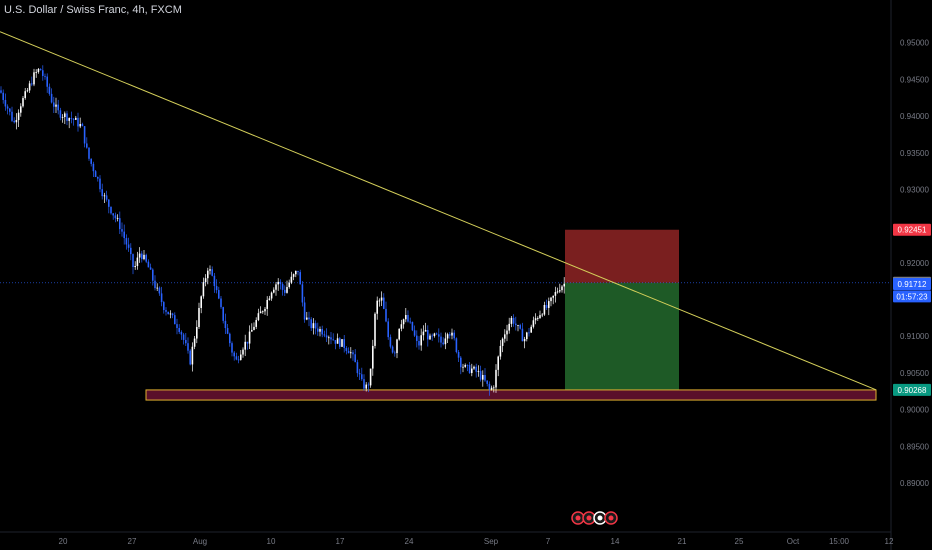 Image resolution: width=932 pixels, height=550 pixels. What do you see at coordinates (491, 541) in the screenshot?
I see `x-tick-label: Sep` at bounding box center [491, 541].